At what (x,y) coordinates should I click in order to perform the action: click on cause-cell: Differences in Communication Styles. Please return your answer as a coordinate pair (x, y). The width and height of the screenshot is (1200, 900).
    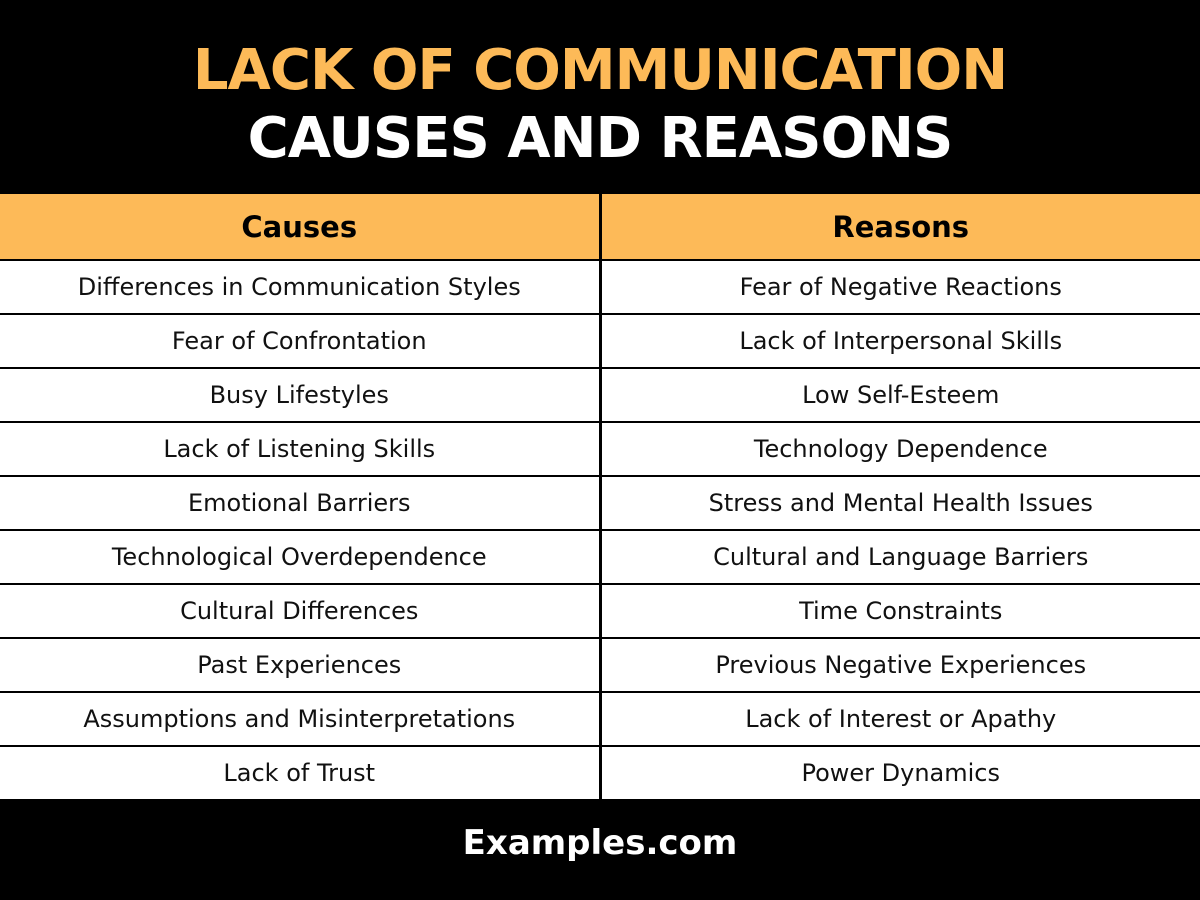
    Looking at the image, I should click on (301, 287).